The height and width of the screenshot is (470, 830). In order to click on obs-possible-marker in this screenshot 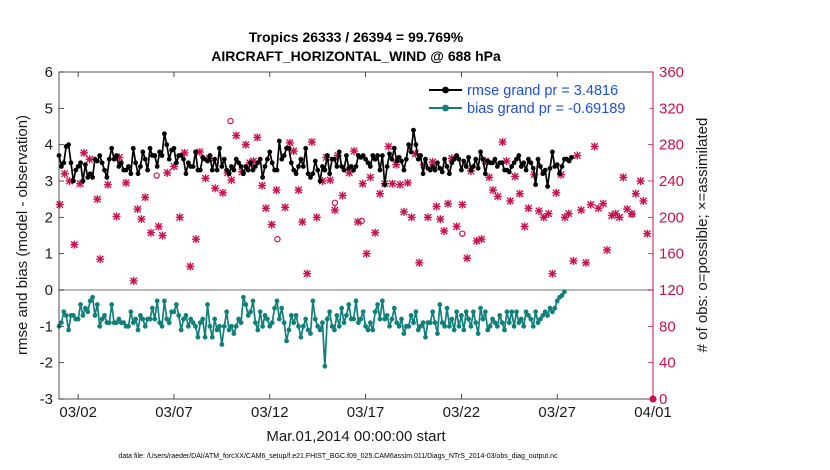, I will do `click(277, 239)`.